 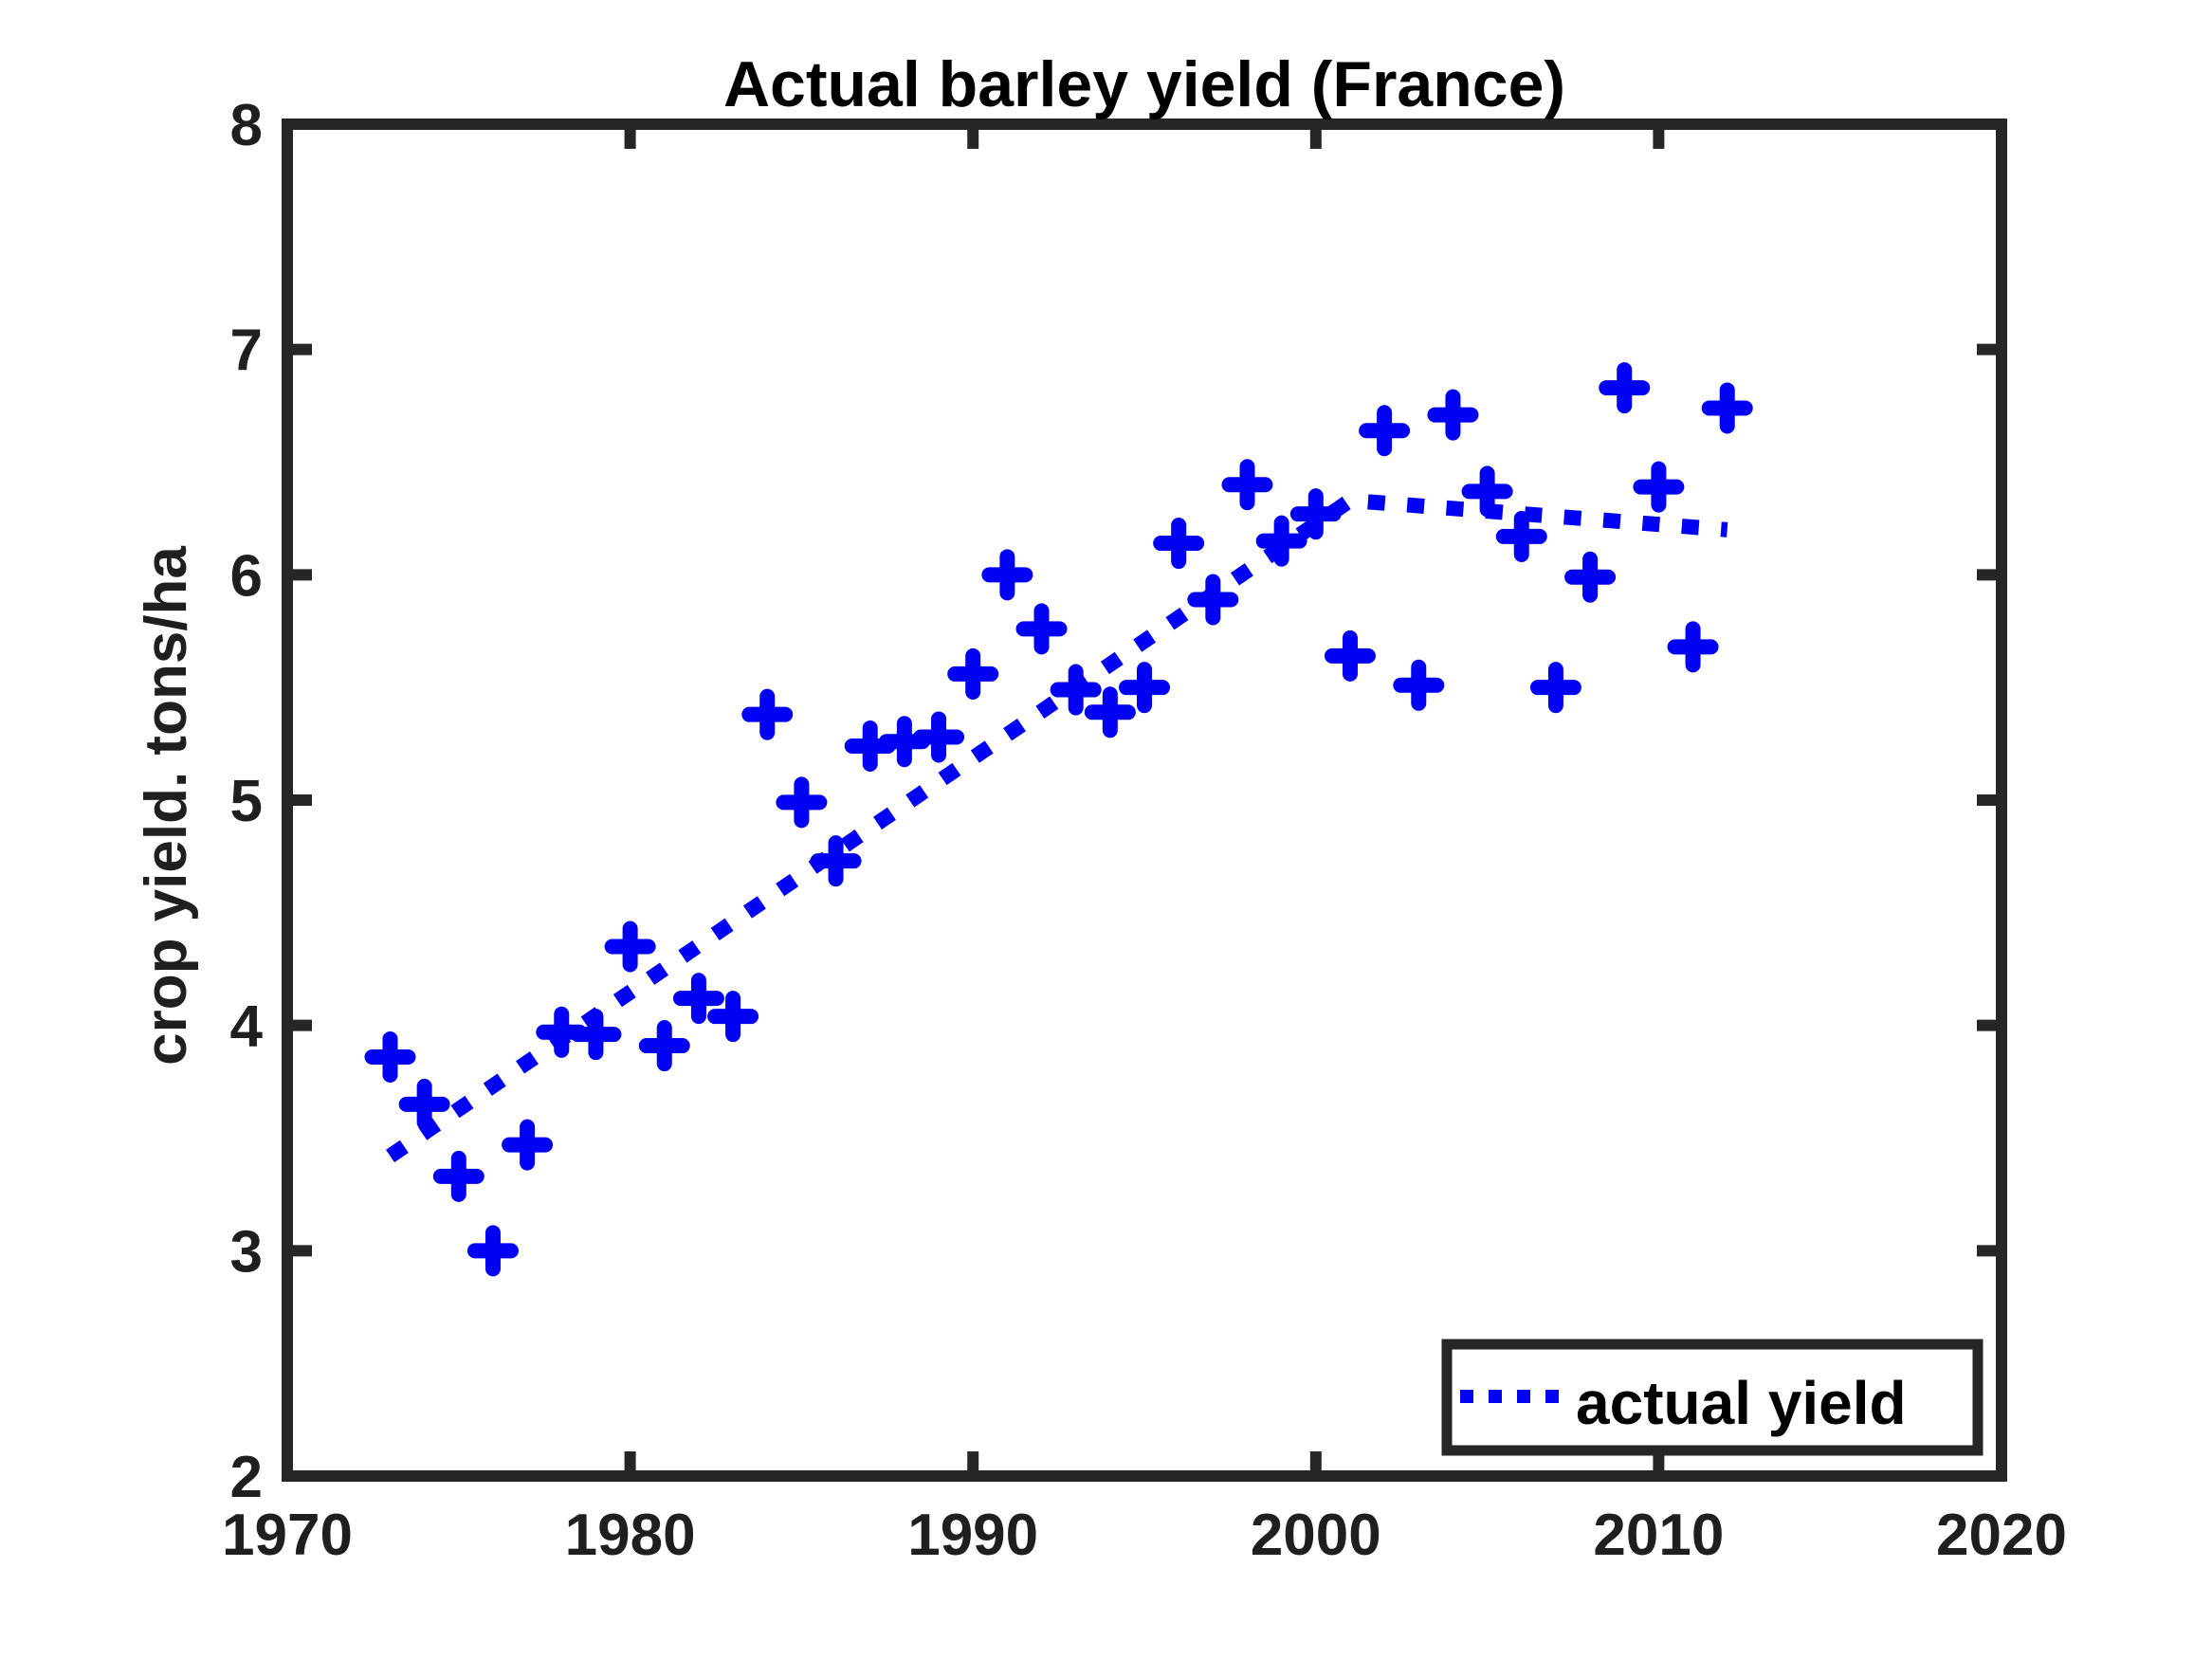 I want to click on x-tick-label: 1990, so click(x=972, y=1535).